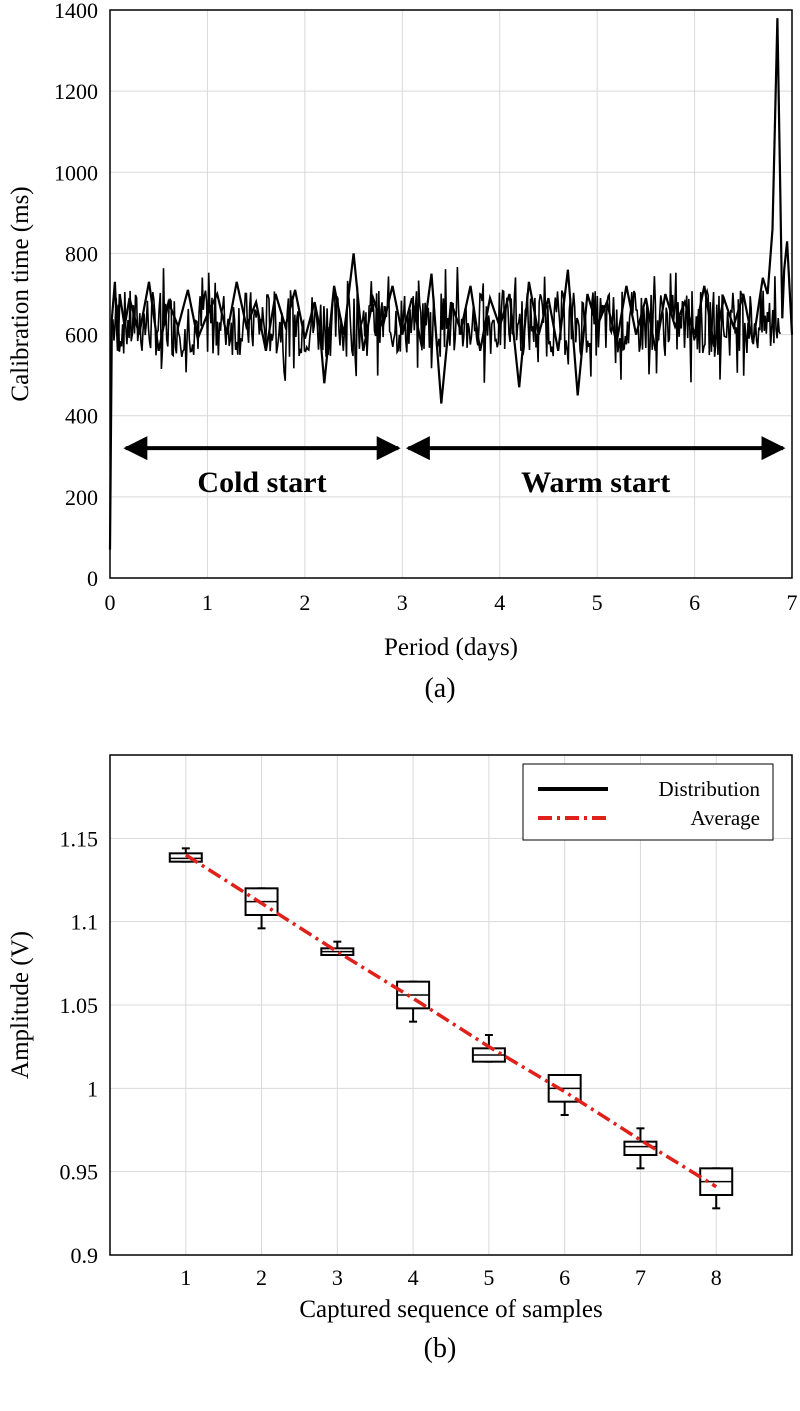  What do you see at coordinates (261, 482) in the screenshot?
I see `range-label: Cold start` at bounding box center [261, 482].